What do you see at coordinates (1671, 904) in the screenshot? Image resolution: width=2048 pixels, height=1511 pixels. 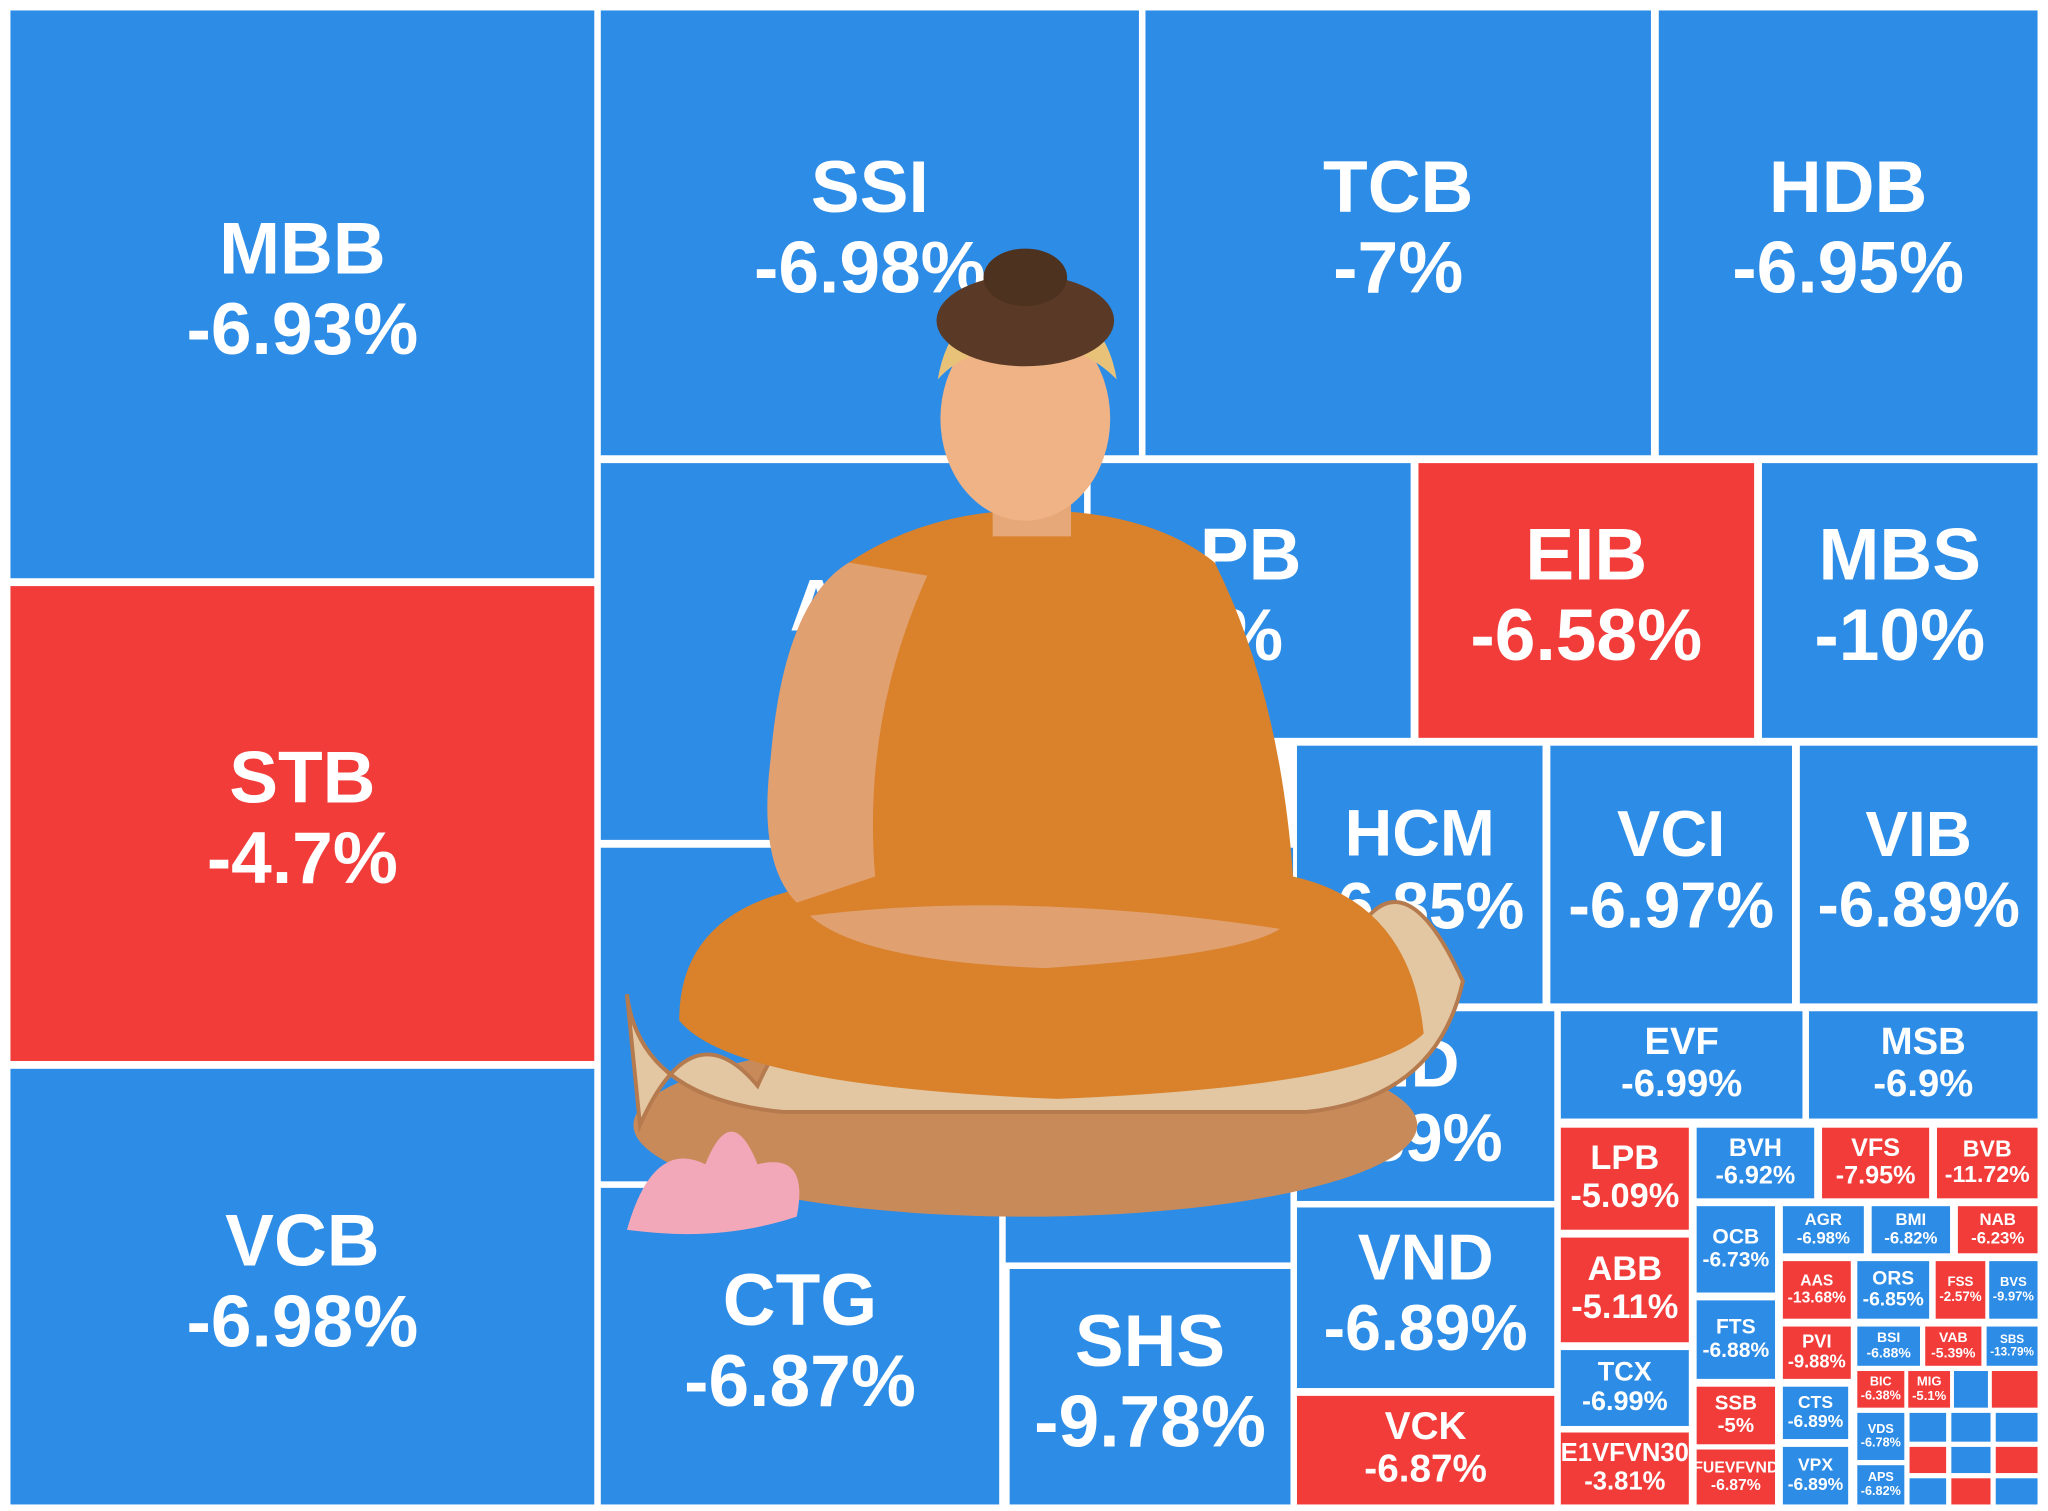 I see `change: -6.97%` at bounding box center [1671, 904].